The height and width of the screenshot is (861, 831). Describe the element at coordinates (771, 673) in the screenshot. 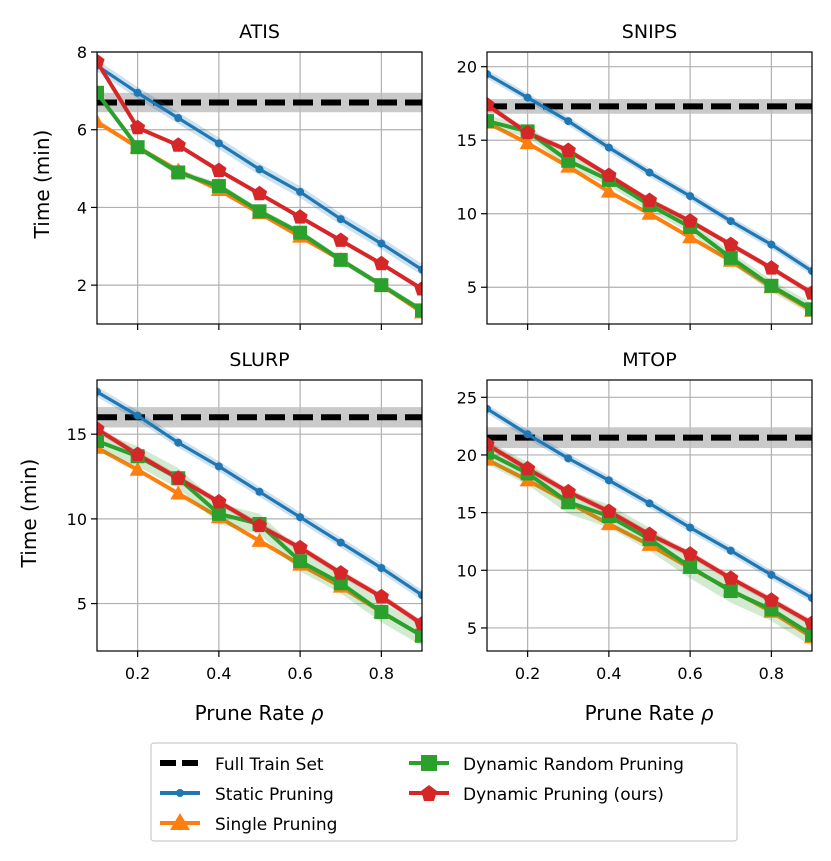

I see `x-tick-label: 0.8` at that location.